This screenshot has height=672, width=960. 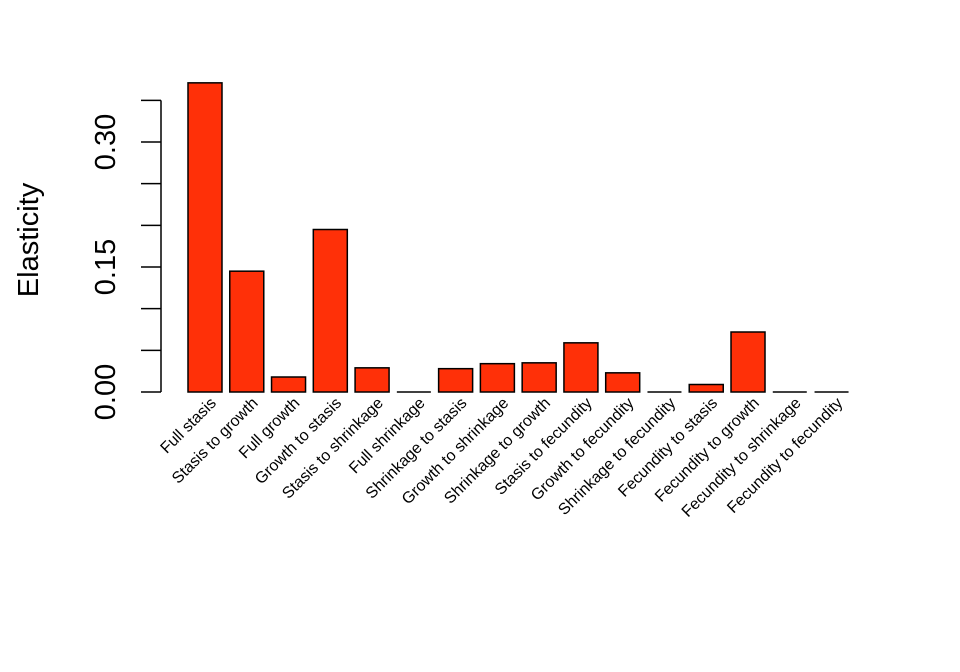 What do you see at coordinates (706, 388) in the screenshot?
I see `bar-fecundity-to-stasis` at bounding box center [706, 388].